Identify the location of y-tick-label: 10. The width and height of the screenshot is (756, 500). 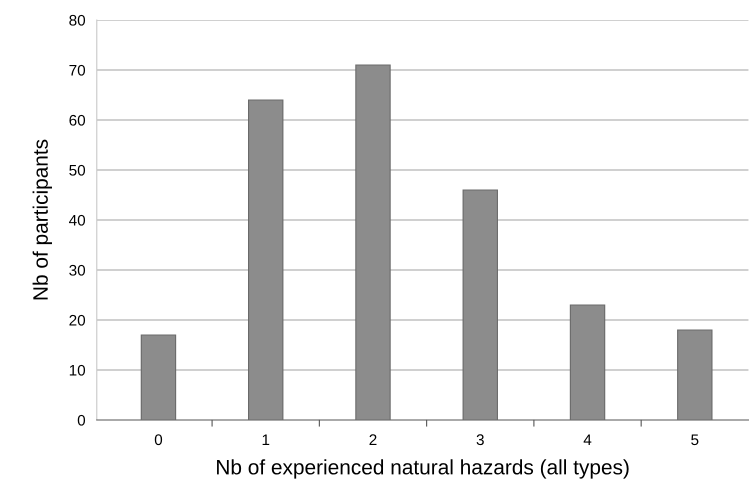
(78, 370).